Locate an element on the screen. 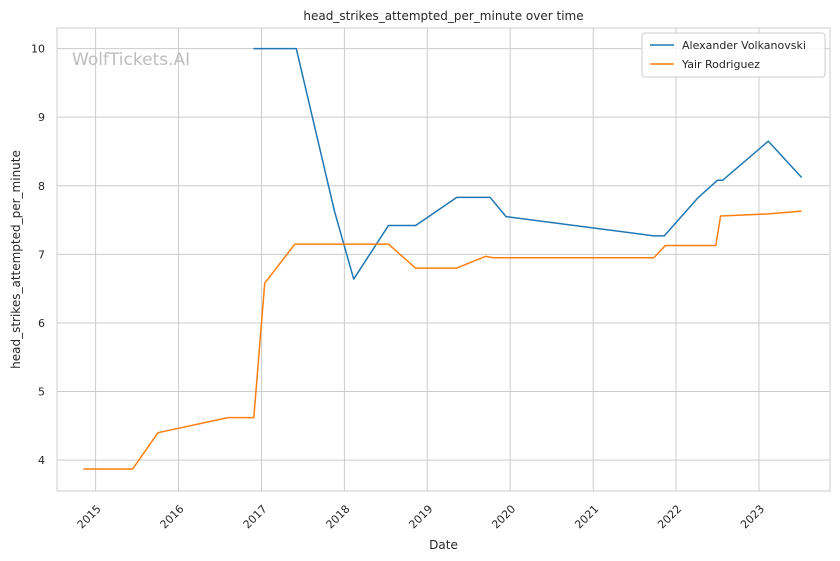 This screenshot has width=840, height=561. y-tick-label: 4 is located at coordinates (41, 460).